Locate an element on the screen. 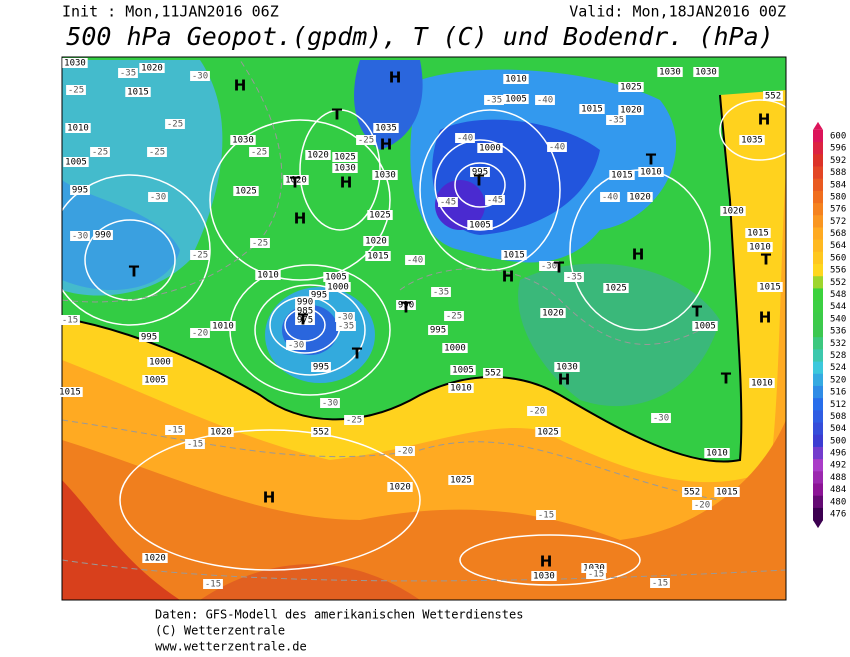  colorbar-label: 528 is located at coordinates (838, 356).